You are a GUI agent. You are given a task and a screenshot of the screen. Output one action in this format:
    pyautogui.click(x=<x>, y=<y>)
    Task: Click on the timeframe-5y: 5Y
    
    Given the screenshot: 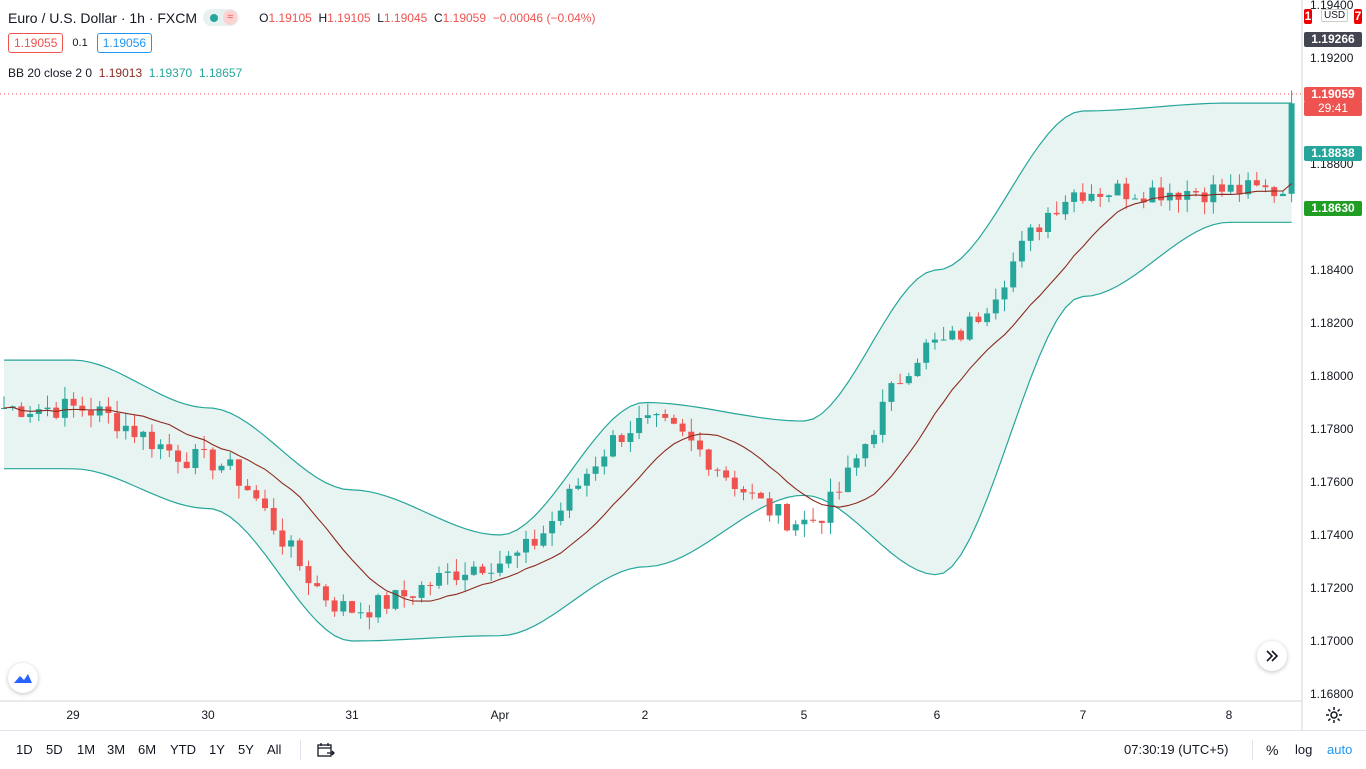 What is the action you would take?
    pyautogui.click(x=246, y=749)
    